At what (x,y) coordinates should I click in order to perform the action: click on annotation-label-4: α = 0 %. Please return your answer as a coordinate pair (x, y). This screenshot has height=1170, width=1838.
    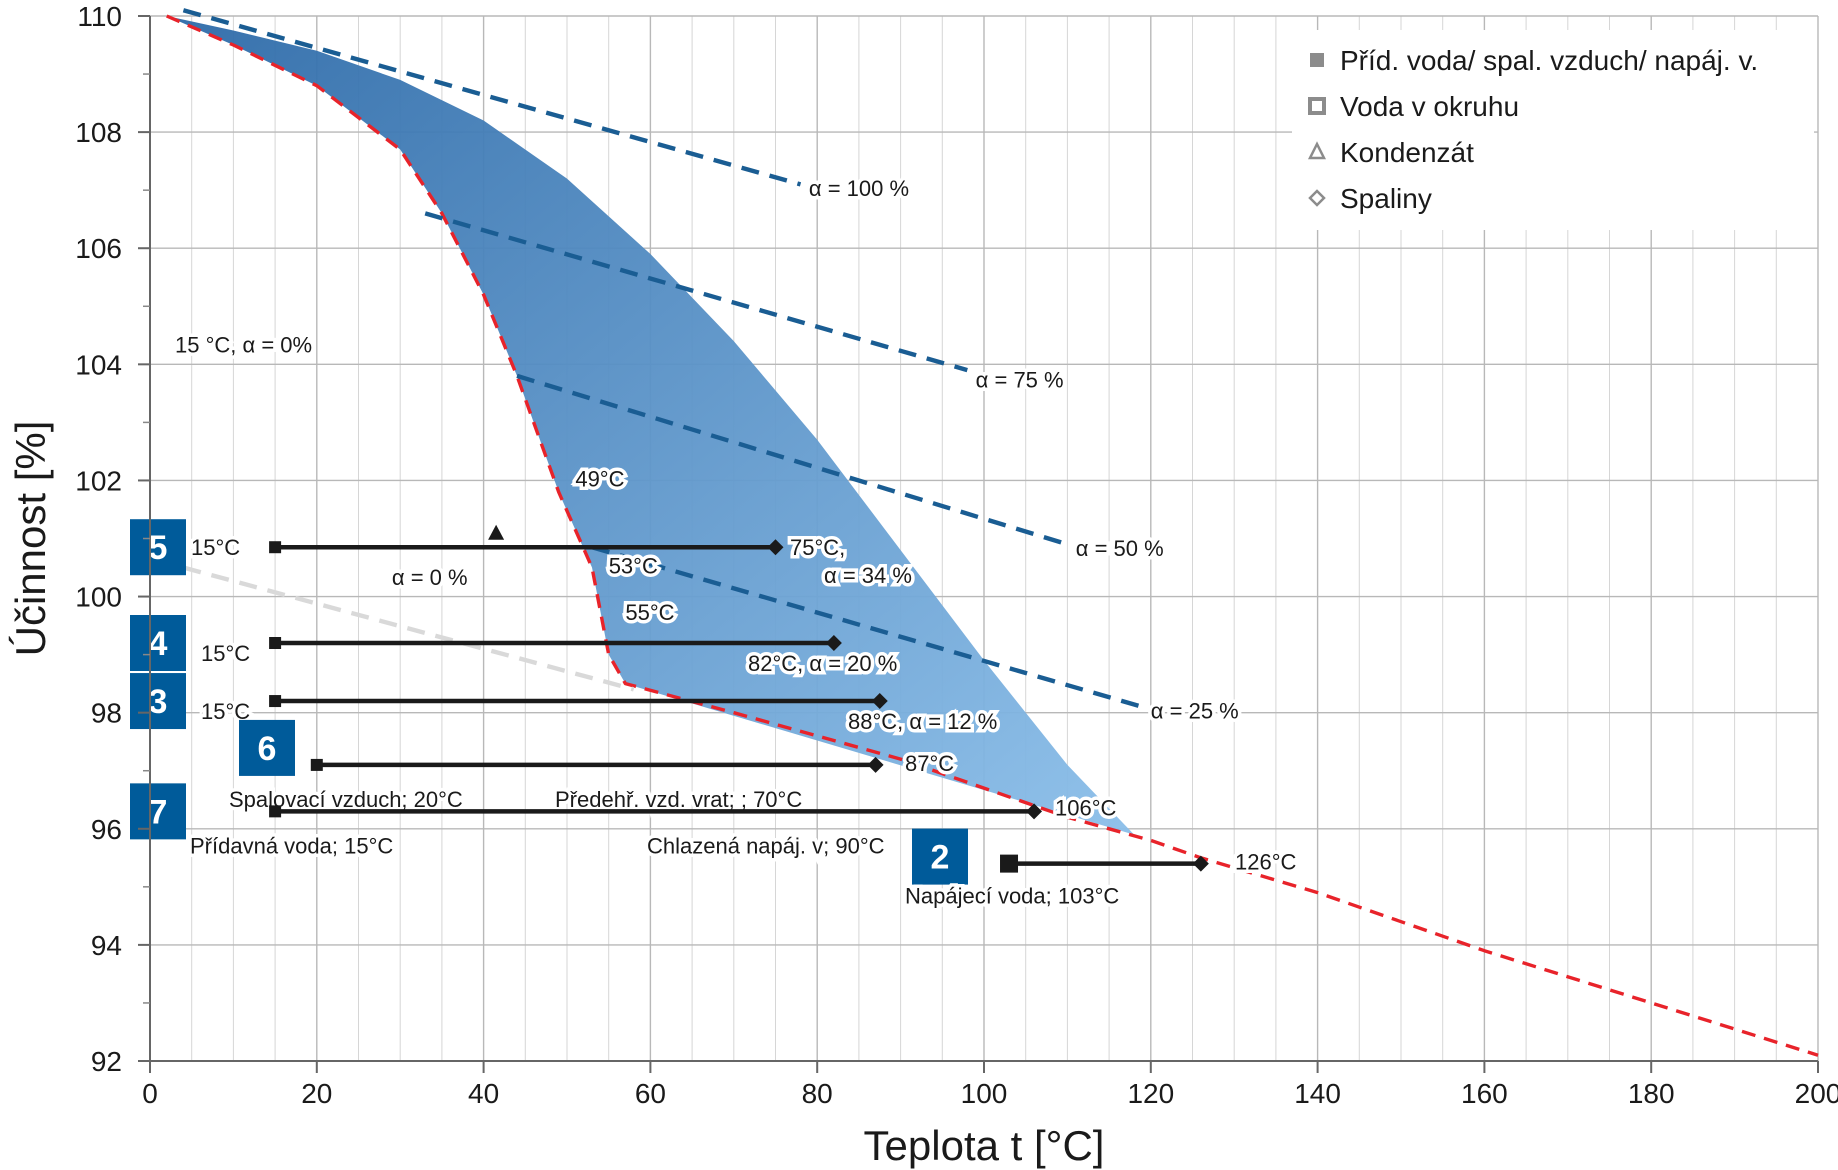
    Looking at the image, I should click on (430, 577).